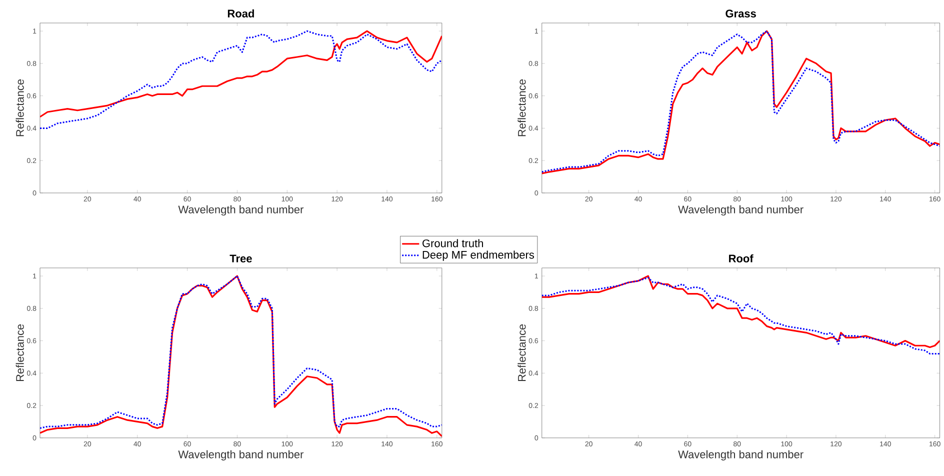 The width and height of the screenshot is (944, 476). What do you see at coordinates (241, 13) in the screenshot?
I see `chart-title: Road` at bounding box center [241, 13].